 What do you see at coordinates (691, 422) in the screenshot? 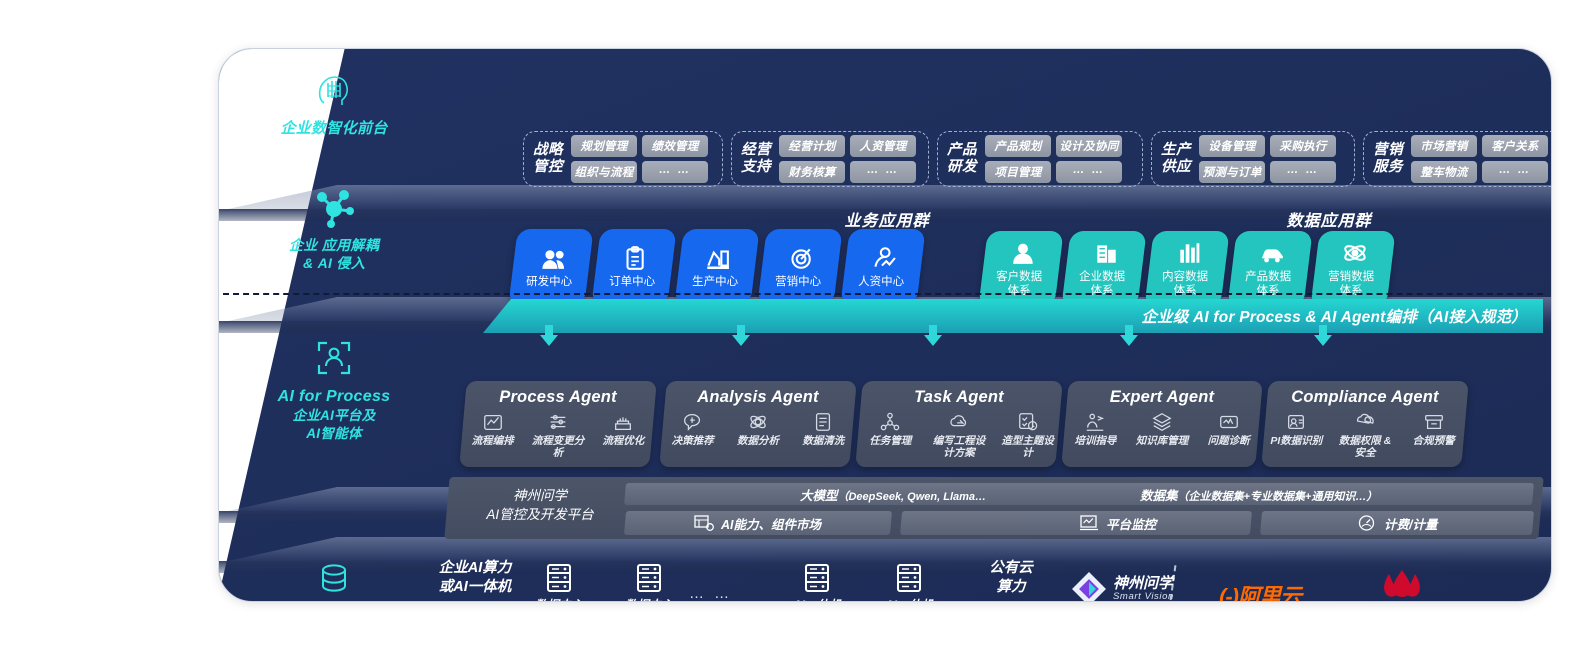
I see `speech-idea-icon` at bounding box center [691, 422].